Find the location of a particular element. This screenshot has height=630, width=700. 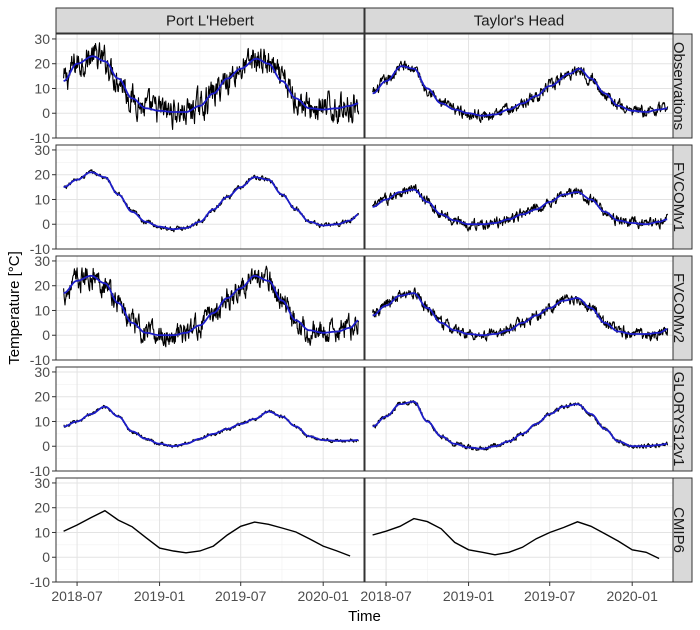

panel-bg-taylor-s-head-fvcomv1 is located at coordinates (519, 197).